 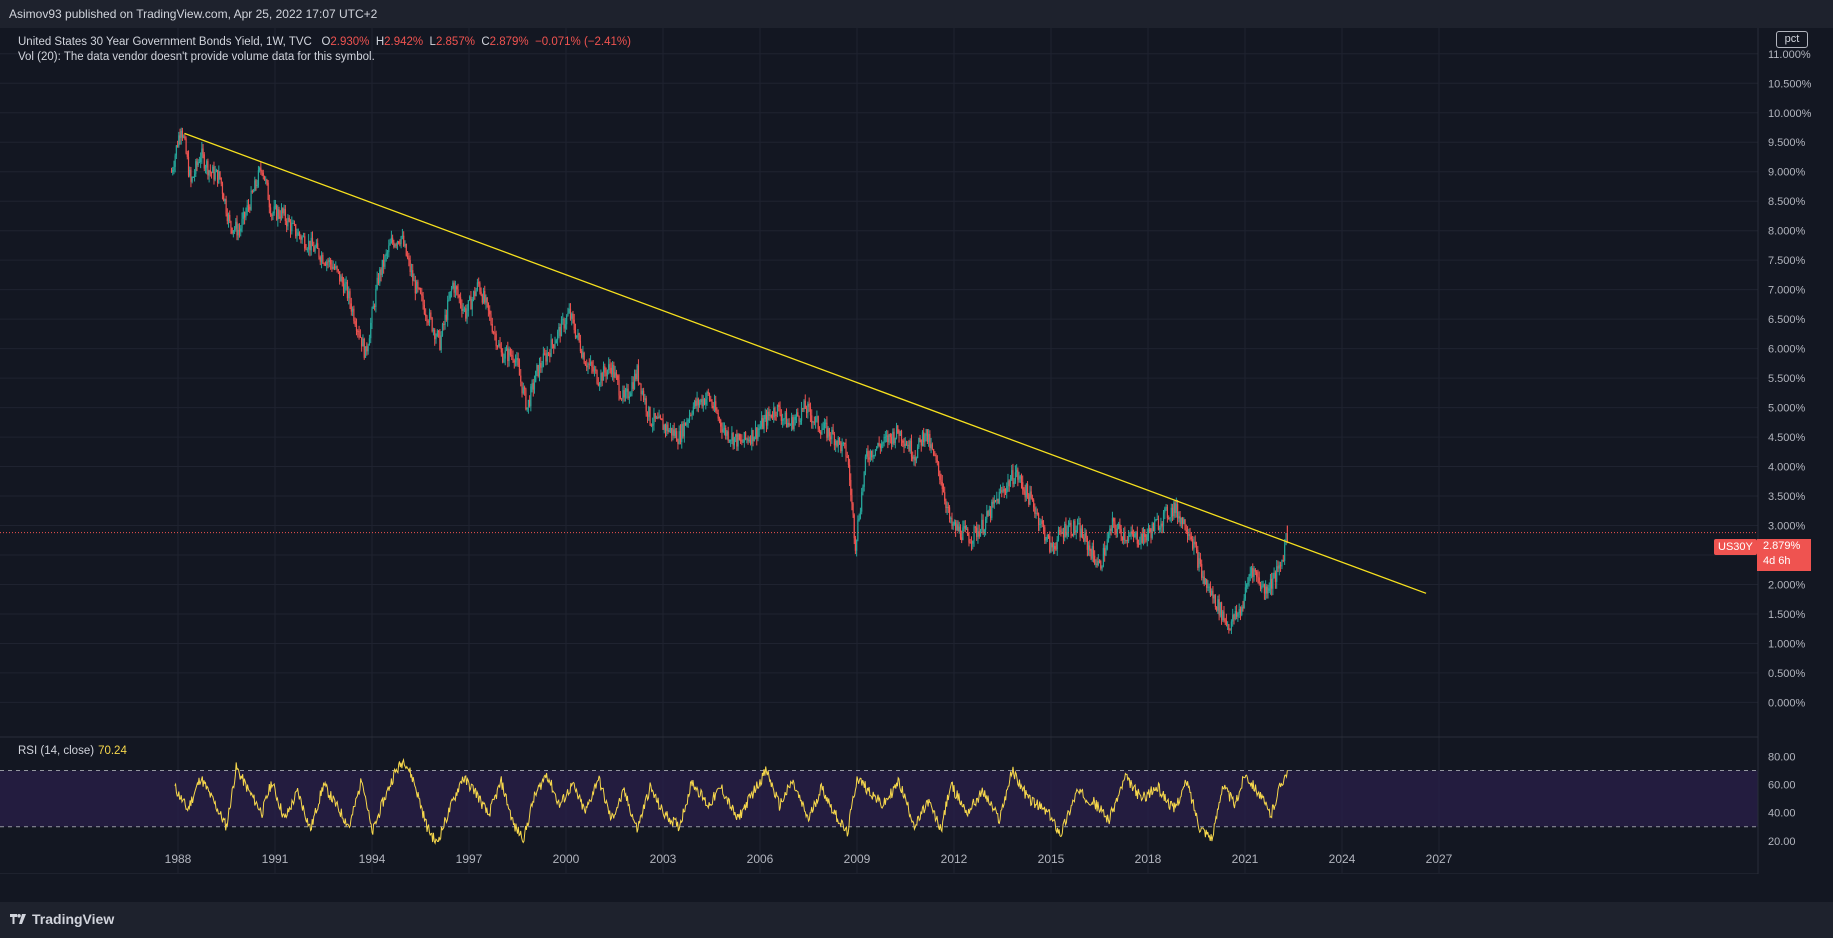 I want to click on open-label: O, so click(x=326, y=42).